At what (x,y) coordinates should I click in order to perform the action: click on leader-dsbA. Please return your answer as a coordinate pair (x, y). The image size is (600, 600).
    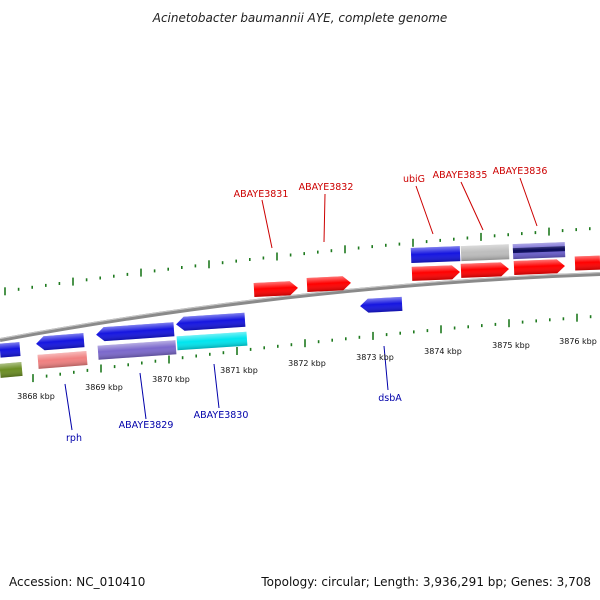
    Looking at the image, I should click on (386, 368).